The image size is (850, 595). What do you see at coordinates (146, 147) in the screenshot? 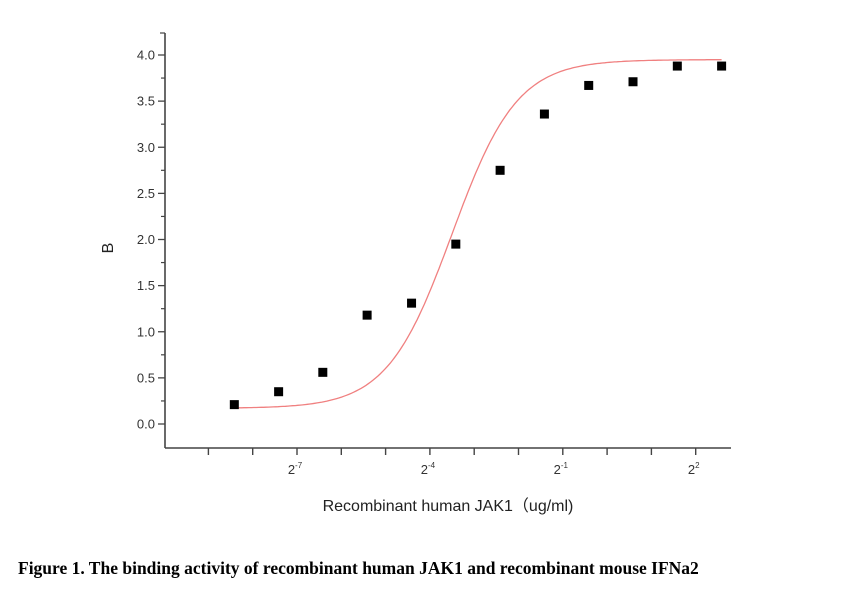
I see `y-tick-label: 3.0` at bounding box center [146, 147].